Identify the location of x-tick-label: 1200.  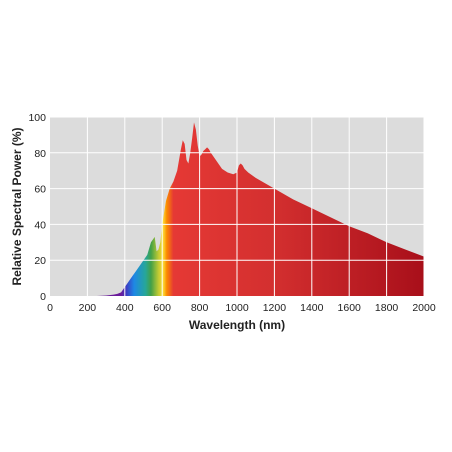
(275, 308).